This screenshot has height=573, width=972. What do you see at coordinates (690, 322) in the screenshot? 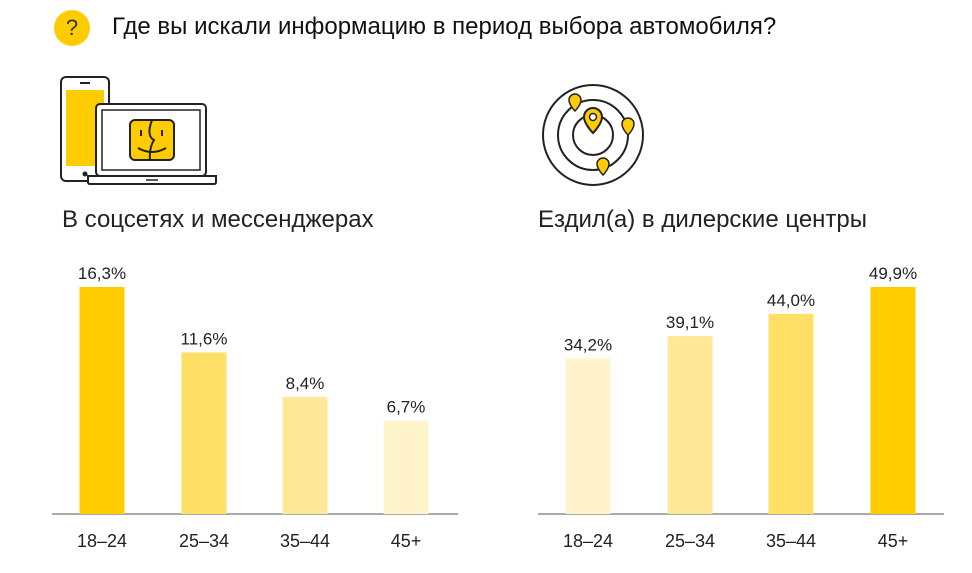
I see `data-label: 39,1%` at bounding box center [690, 322].